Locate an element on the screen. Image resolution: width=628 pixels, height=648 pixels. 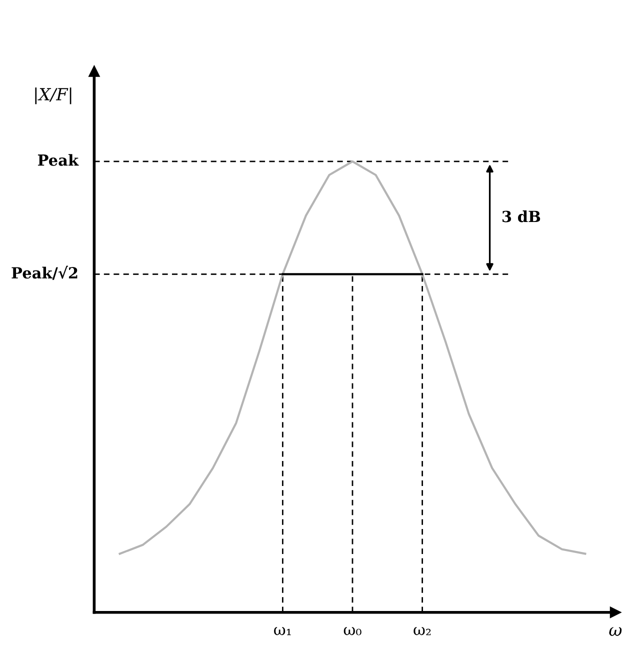
x-tick-label: ω₂ is located at coordinates (422, 631).